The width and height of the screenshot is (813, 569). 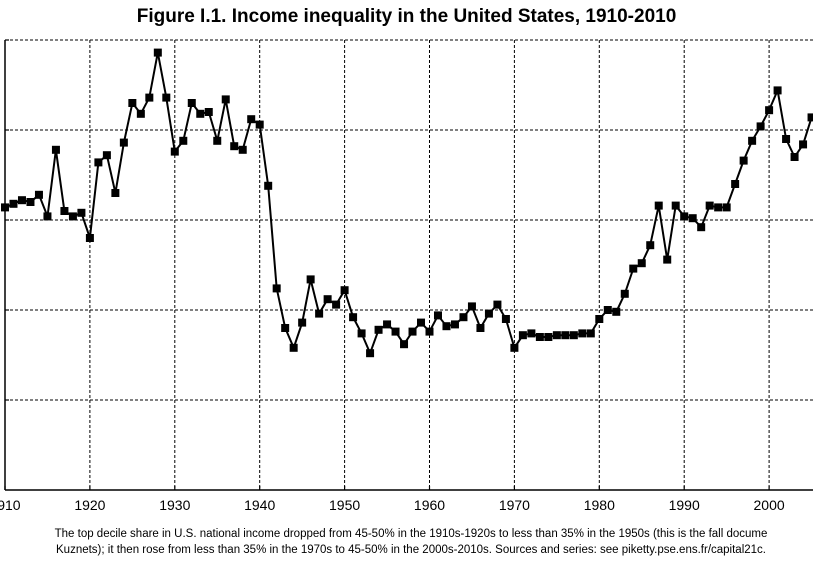 What do you see at coordinates (769, 505) in the screenshot?
I see `x-tick-label: 2000` at bounding box center [769, 505].